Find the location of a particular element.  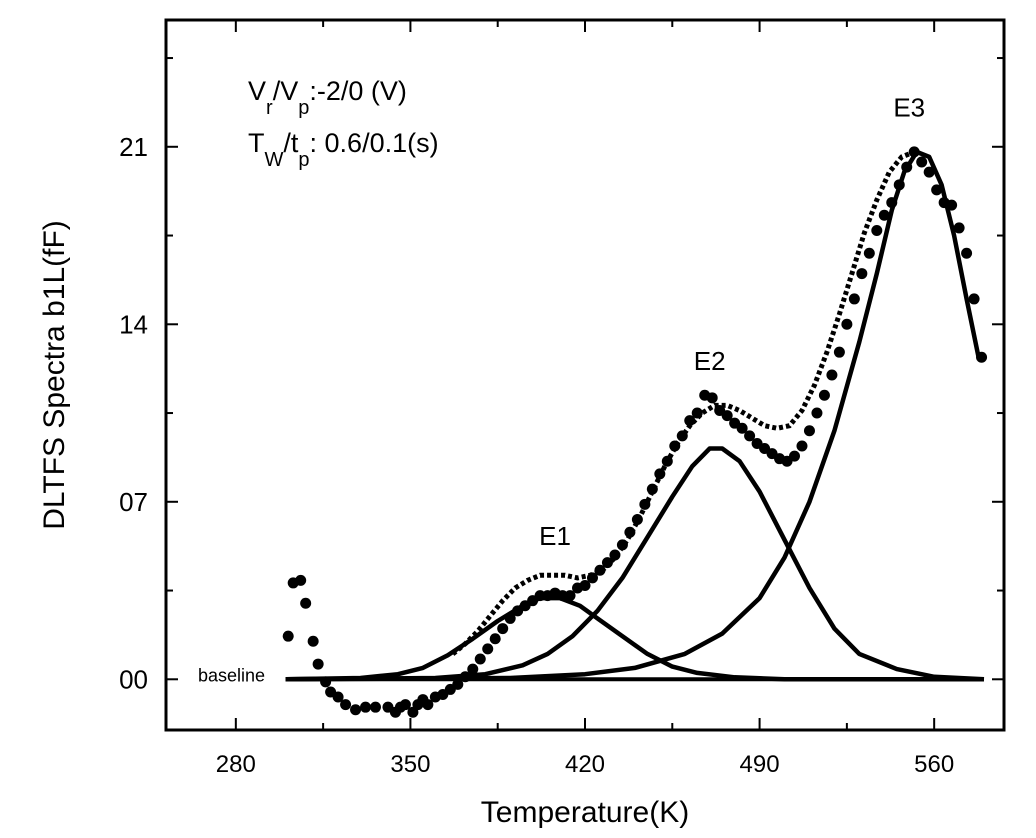

y-tick-label: 14 is located at coordinates (133, 324).